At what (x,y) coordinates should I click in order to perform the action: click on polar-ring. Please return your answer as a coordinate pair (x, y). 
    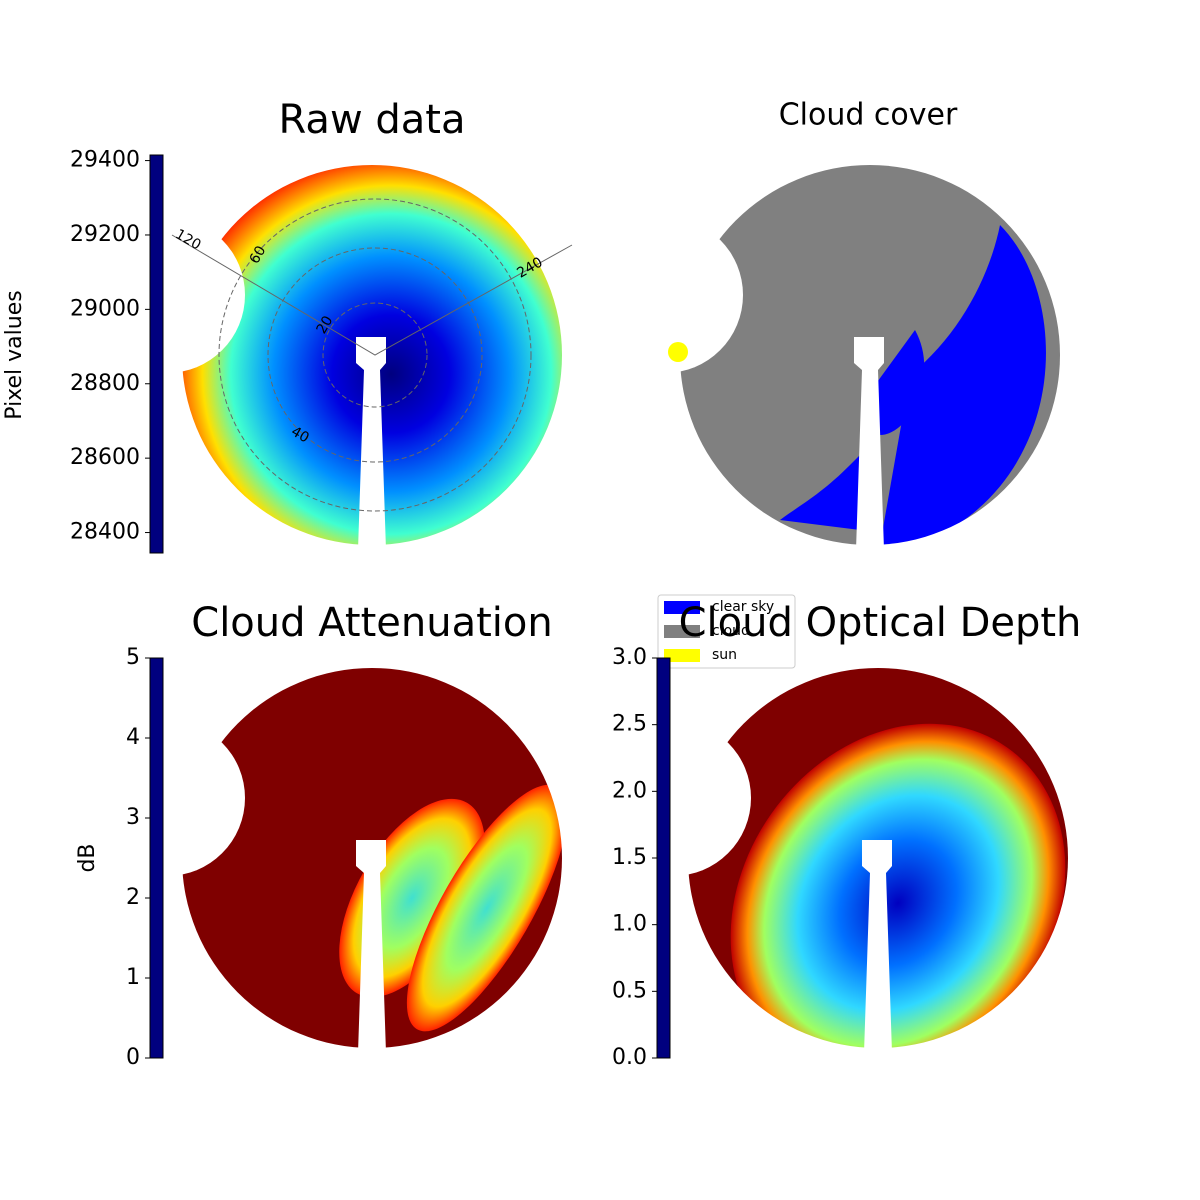
    Looking at the image, I should click on (375, 355).